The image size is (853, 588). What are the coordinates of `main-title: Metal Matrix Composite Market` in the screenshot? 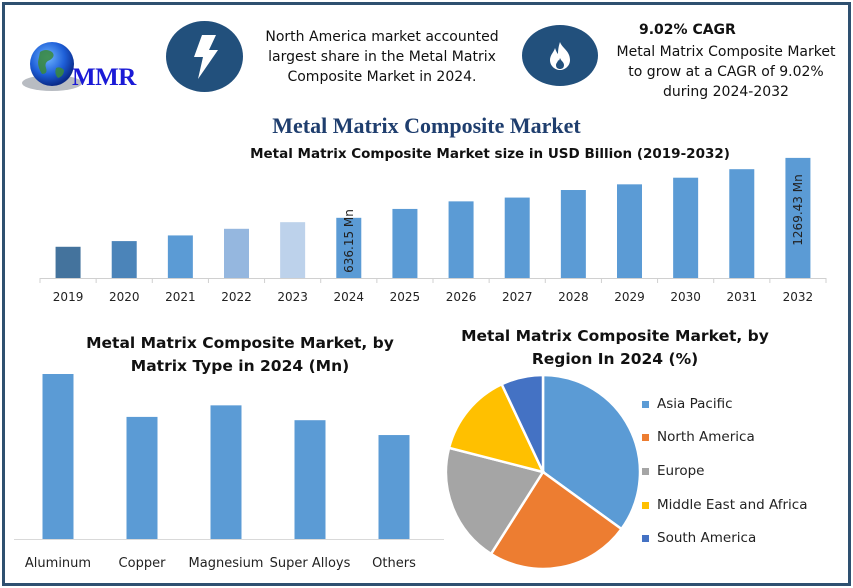 It's located at (426, 125).